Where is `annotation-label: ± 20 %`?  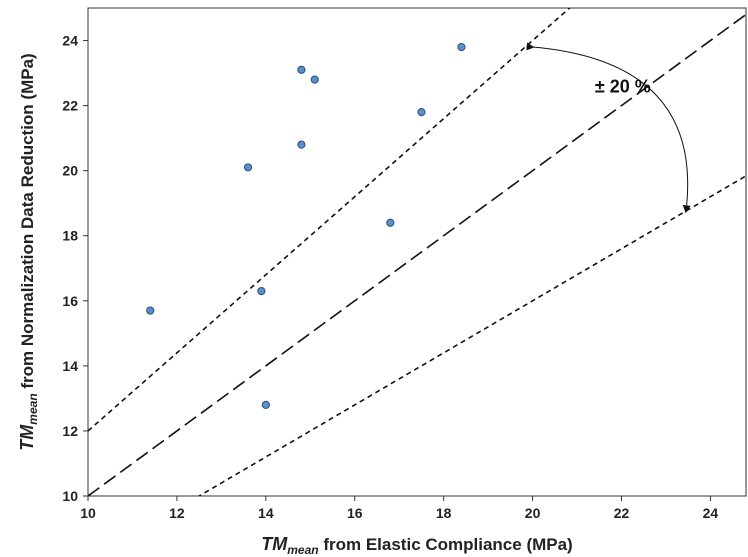
annotation-label: ± 20 % is located at coordinates (623, 87).